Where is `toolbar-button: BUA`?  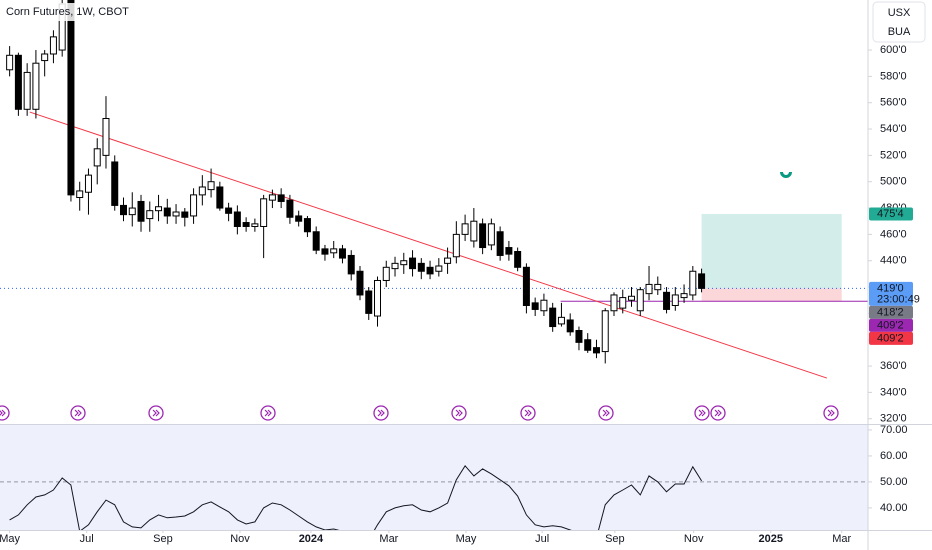
toolbar-button: BUA is located at coordinates (899, 32).